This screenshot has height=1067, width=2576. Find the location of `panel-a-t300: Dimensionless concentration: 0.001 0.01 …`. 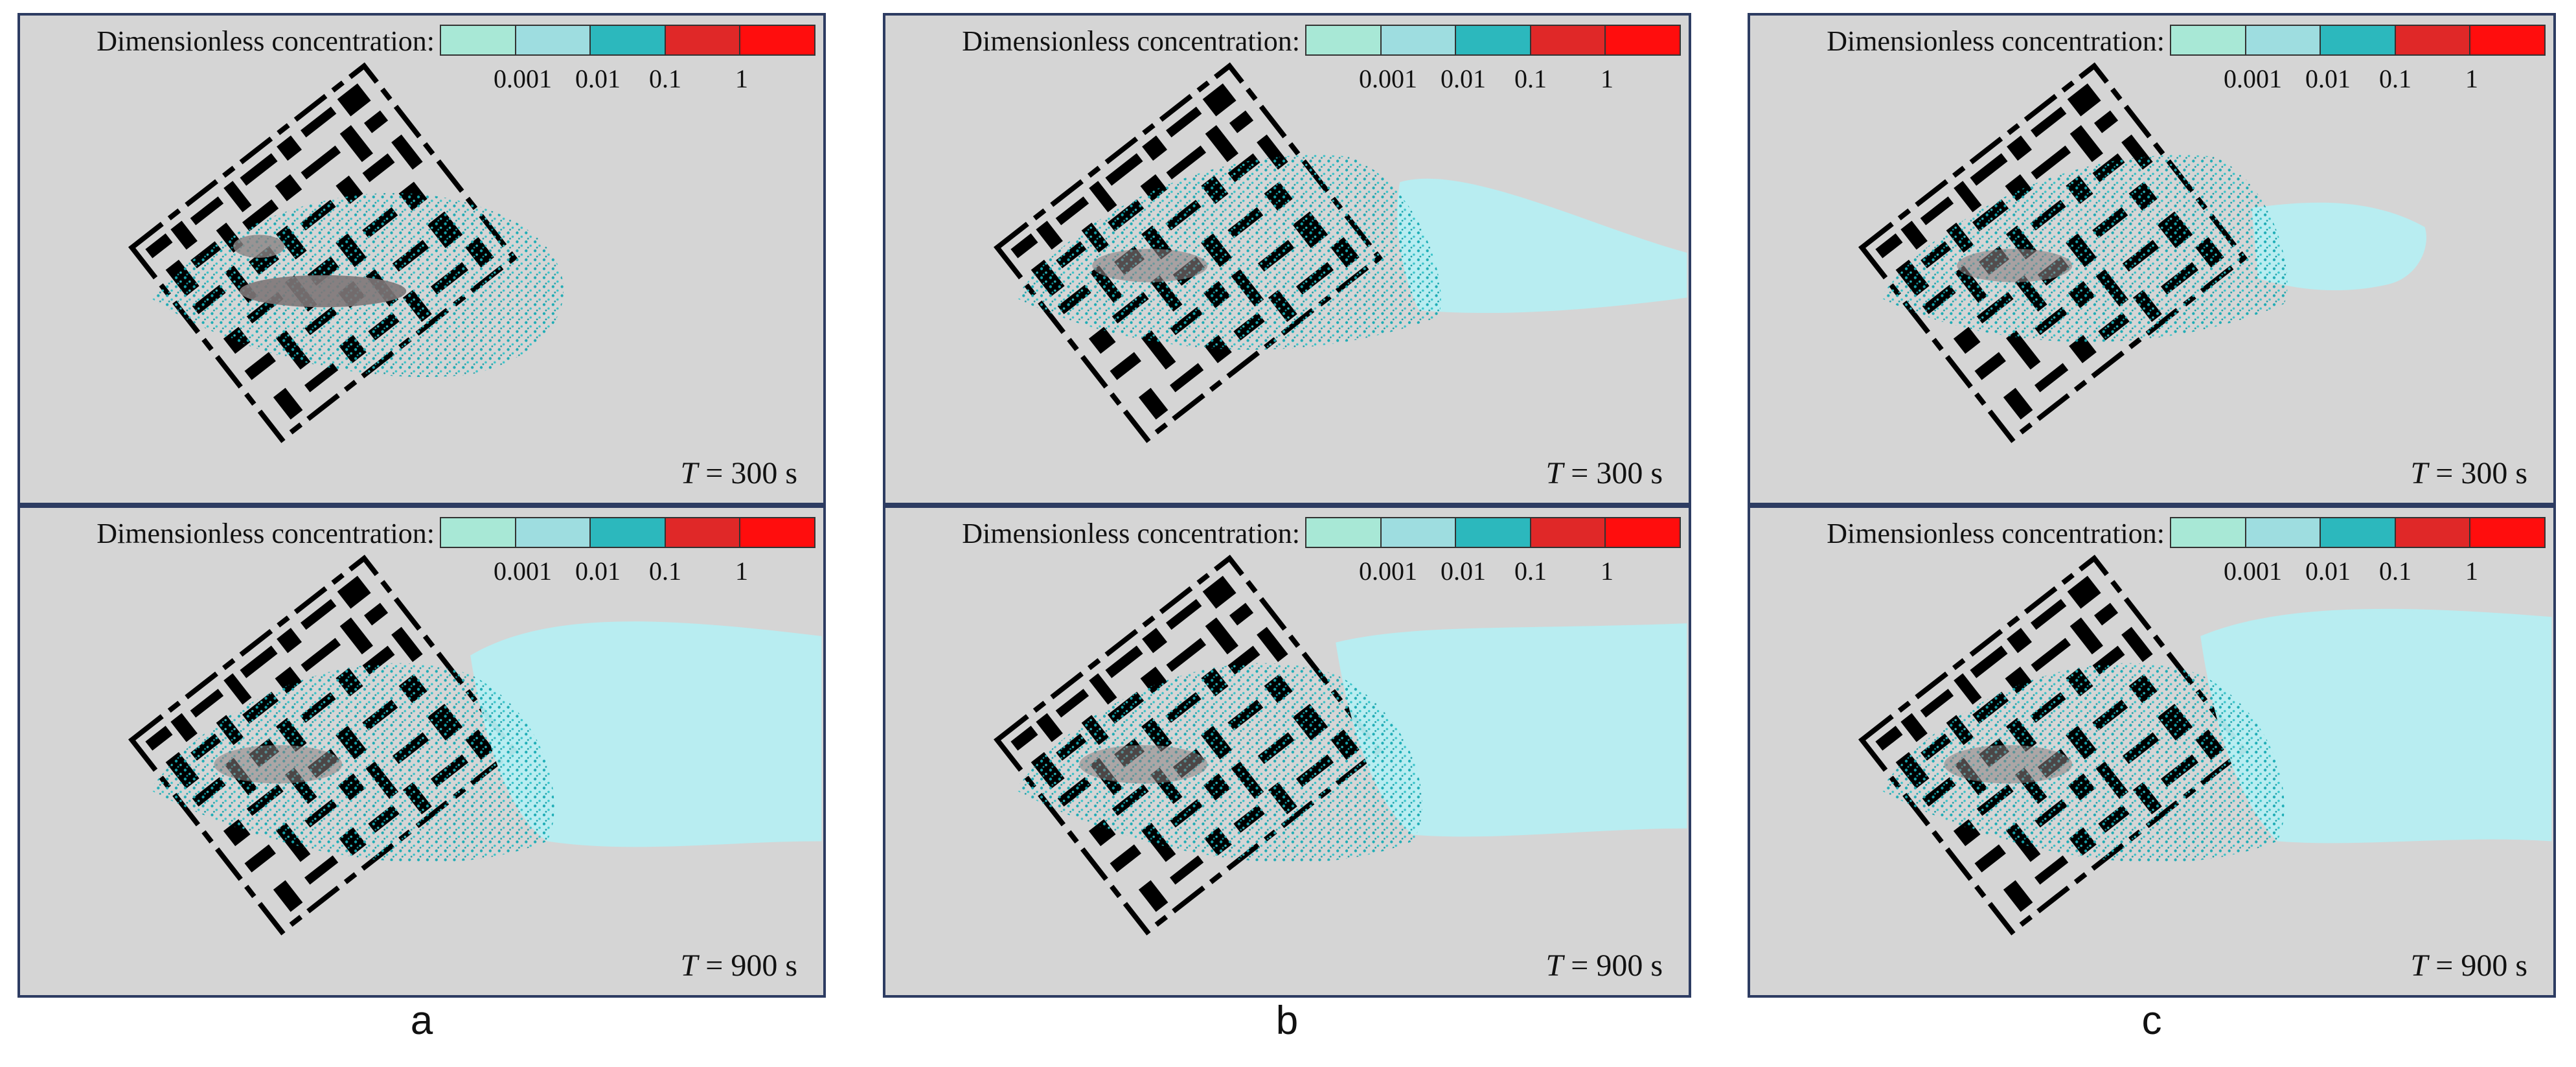

panel-a-t300: Dimensionless concentration: 0.001 0.01 … is located at coordinates (422, 259).